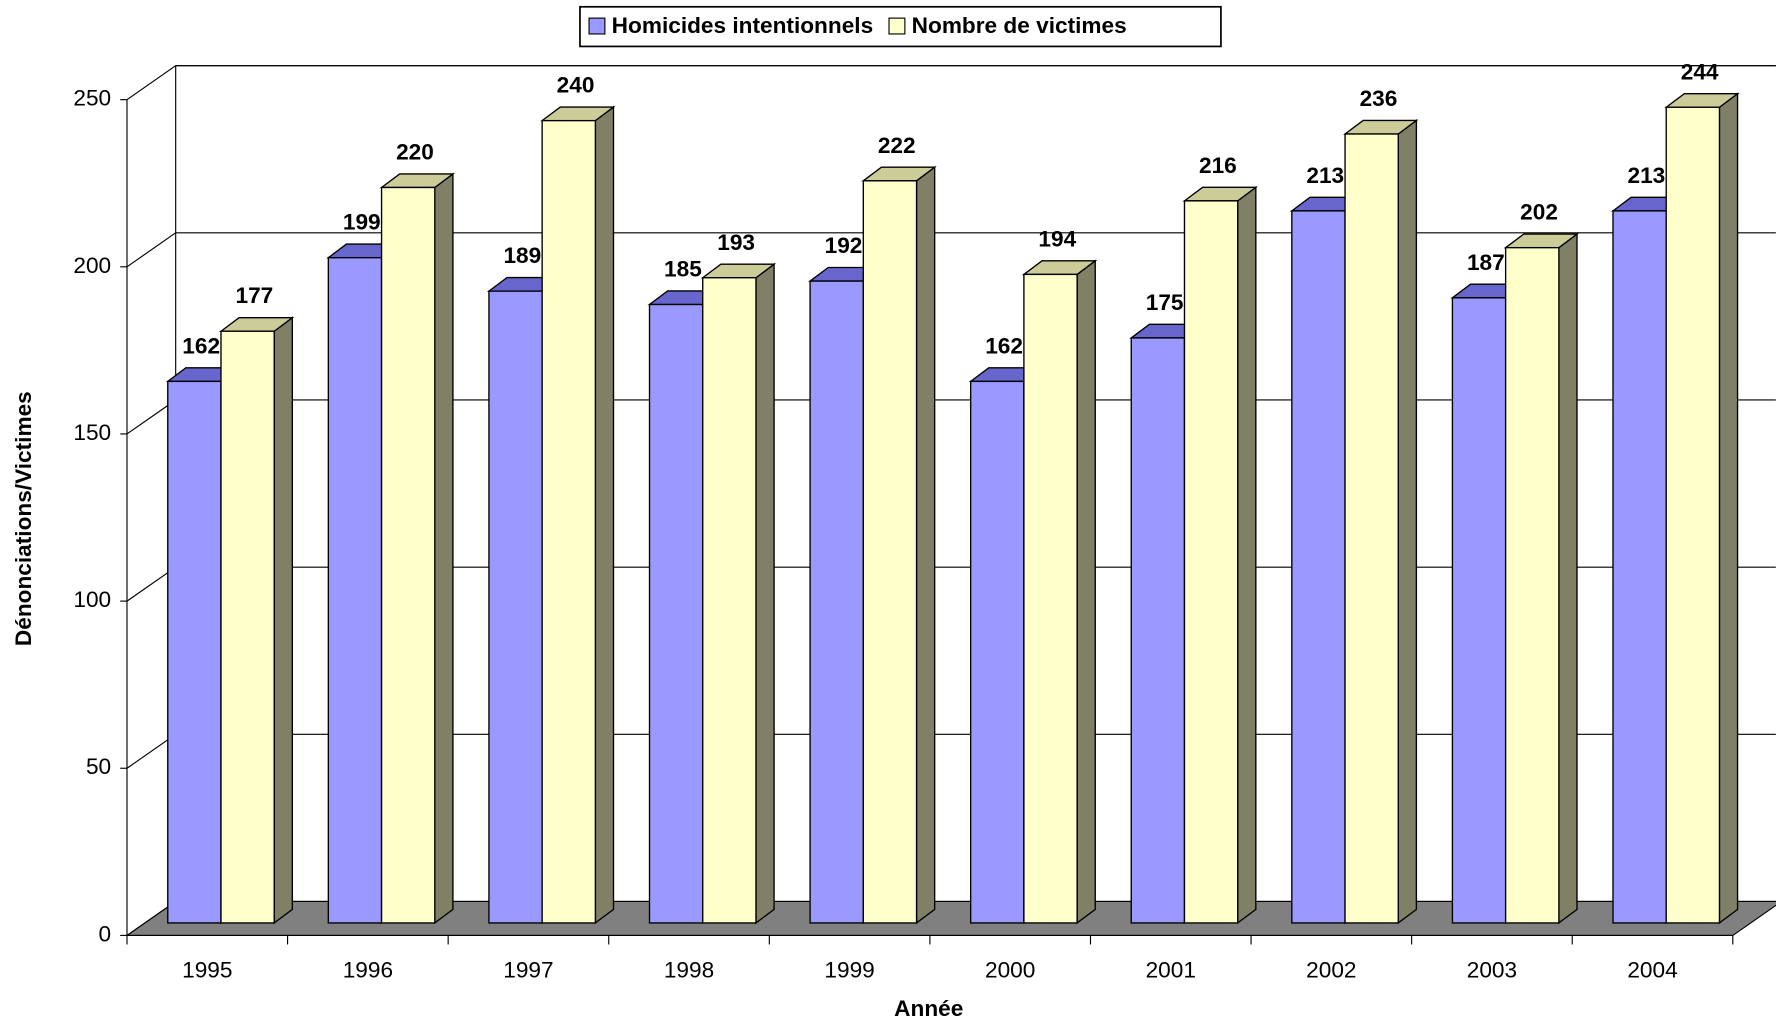 The height and width of the screenshot is (1026, 1776). Describe the element at coordinates (92, 98) in the screenshot. I see `y-tick-label: 250` at that location.